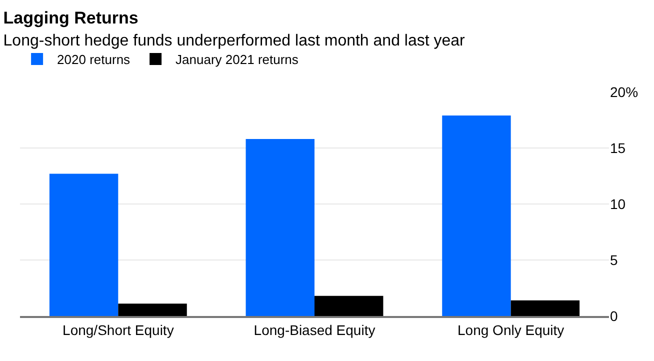 Image resolution: width=654 pixels, height=361 pixels. I want to click on chart-subtitle: Long-short hedge funds underperformed last month and last year, so click(234, 41).